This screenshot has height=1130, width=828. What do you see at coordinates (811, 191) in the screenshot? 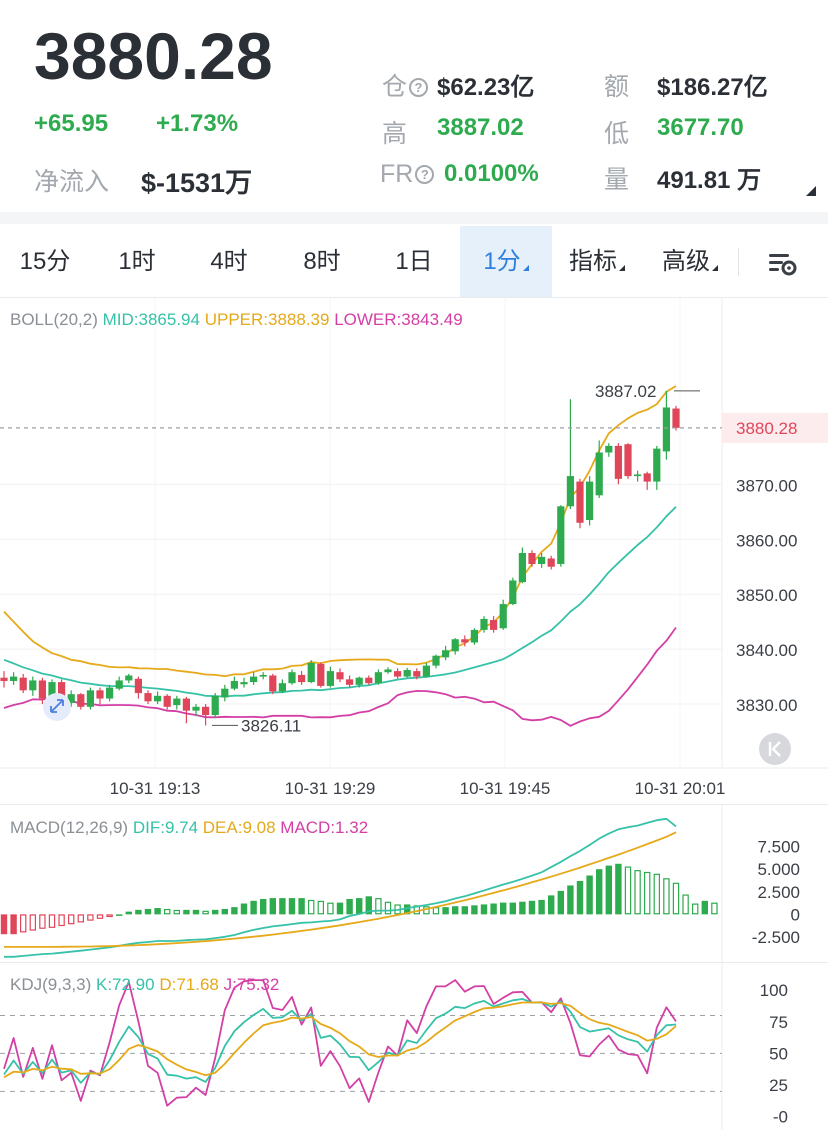
I see `expand-corner-icon` at bounding box center [811, 191].